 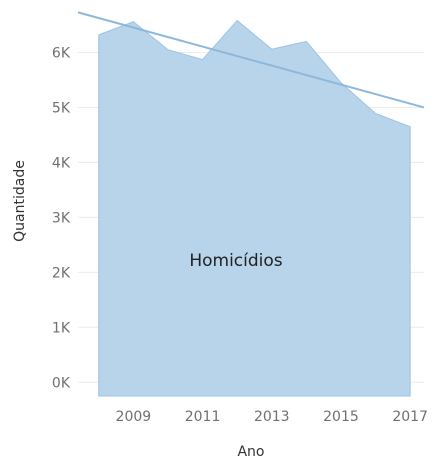 I want to click on y-axis-title: Quantidade, so click(x=20, y=201).